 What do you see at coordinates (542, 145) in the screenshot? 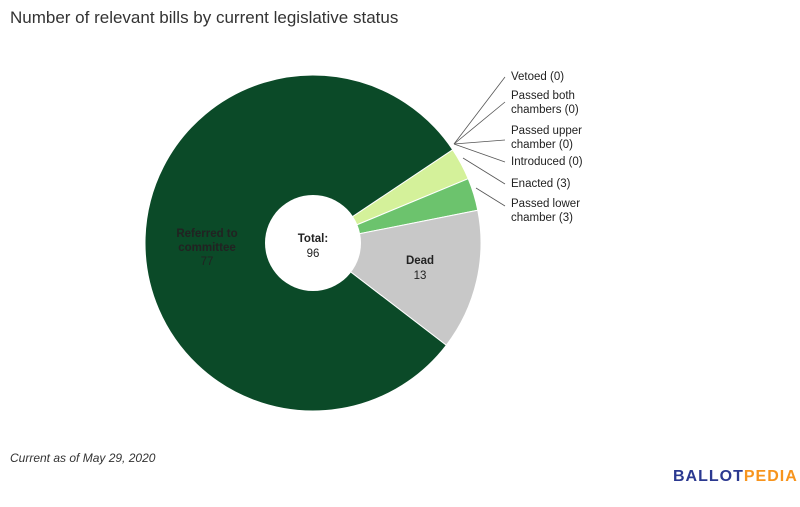
I see `legend-label-passed-upper-chamber-2: chamber (0)` at bounding box center [542, 145].